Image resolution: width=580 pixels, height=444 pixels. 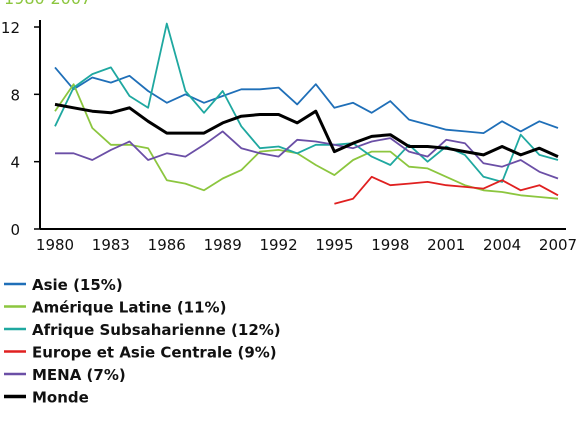 I want to click on x-tick-label: 1998, so click(x=390, y=245).